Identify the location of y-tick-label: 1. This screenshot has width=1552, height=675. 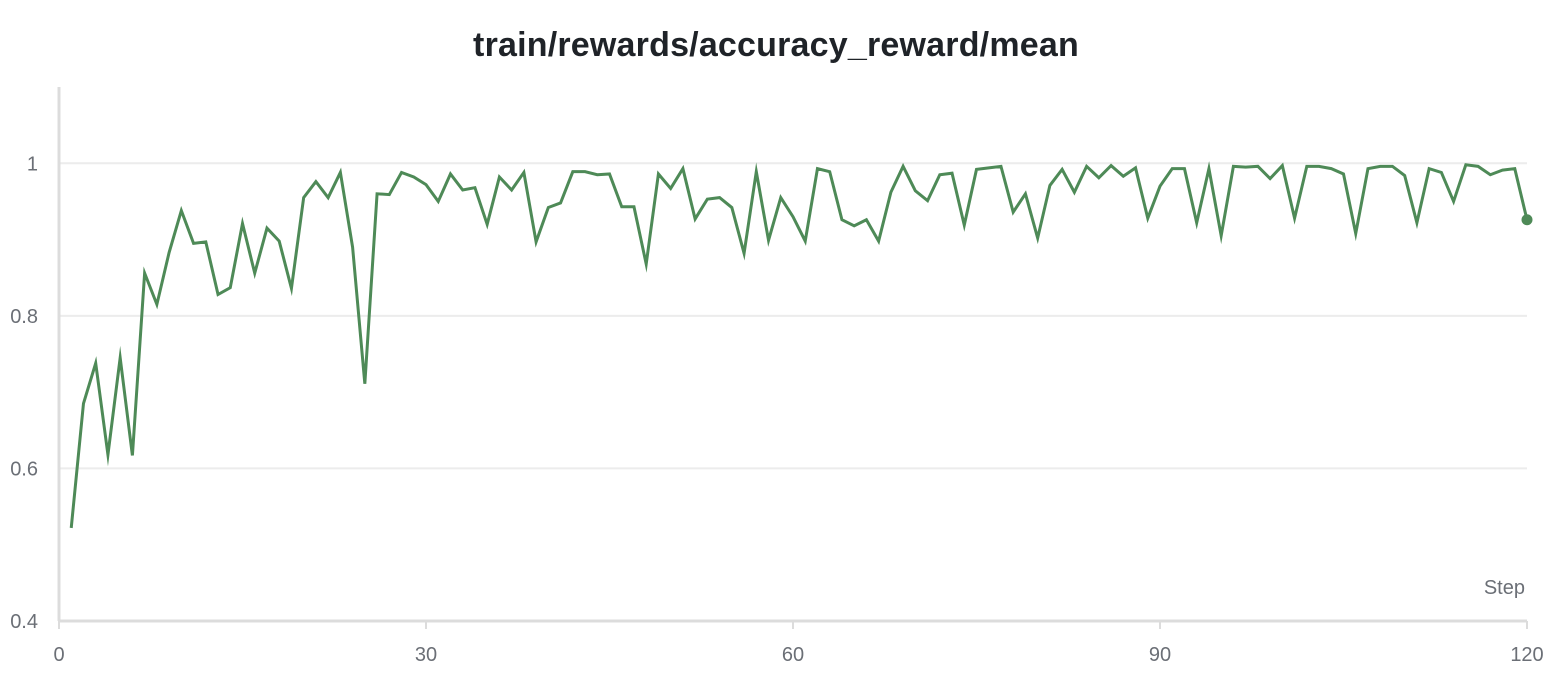
(32, 164).